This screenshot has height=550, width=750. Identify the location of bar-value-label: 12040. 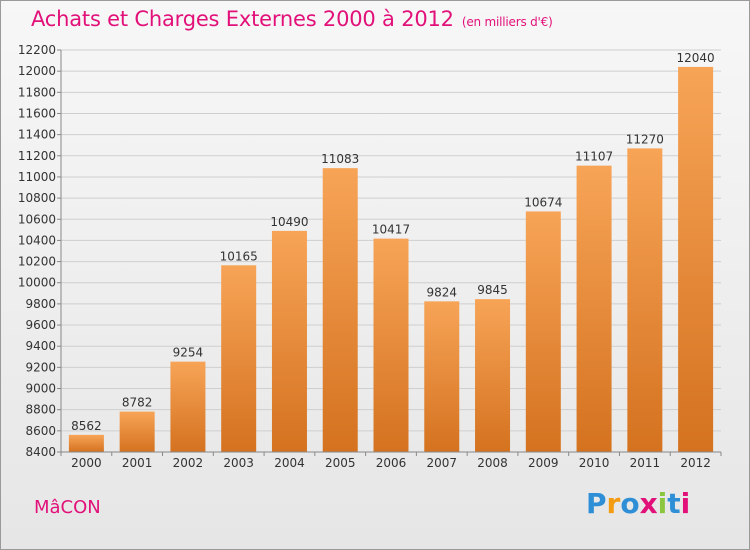
(696, 58).